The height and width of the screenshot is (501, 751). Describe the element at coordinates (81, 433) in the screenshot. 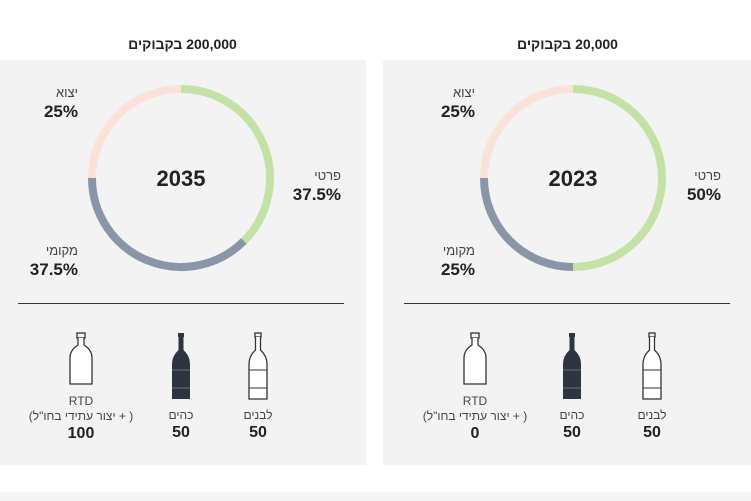

I see `left-rtd-value: 100` at that location.